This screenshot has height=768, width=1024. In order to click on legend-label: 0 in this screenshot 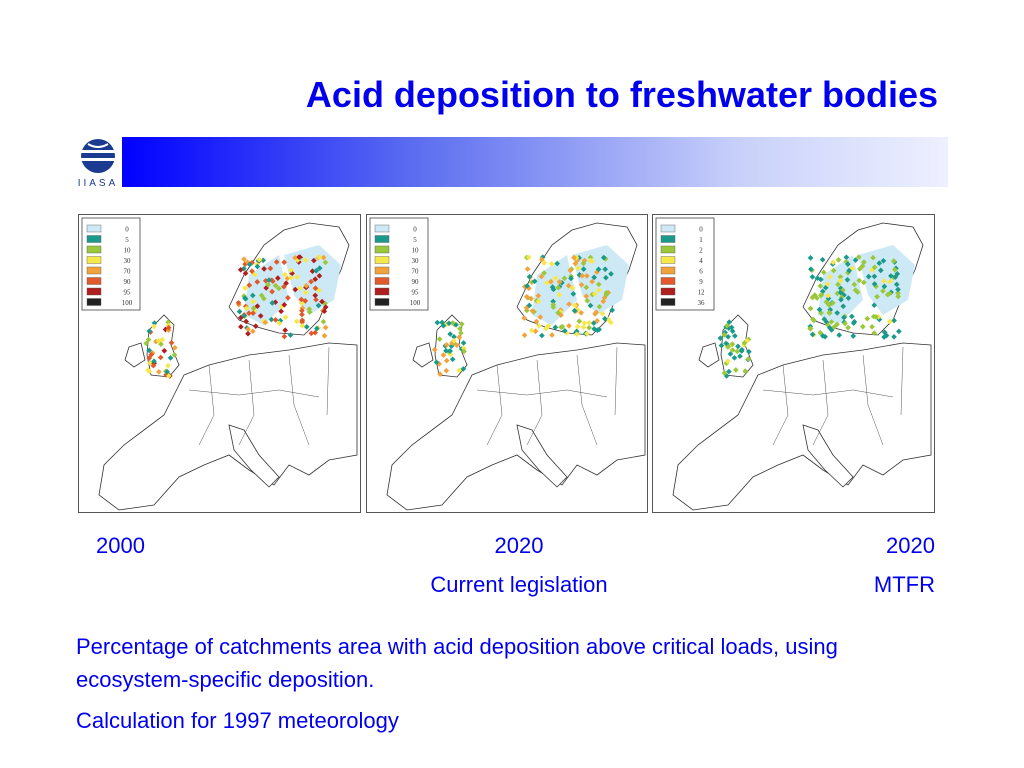, I will do `click(701, 230)`.